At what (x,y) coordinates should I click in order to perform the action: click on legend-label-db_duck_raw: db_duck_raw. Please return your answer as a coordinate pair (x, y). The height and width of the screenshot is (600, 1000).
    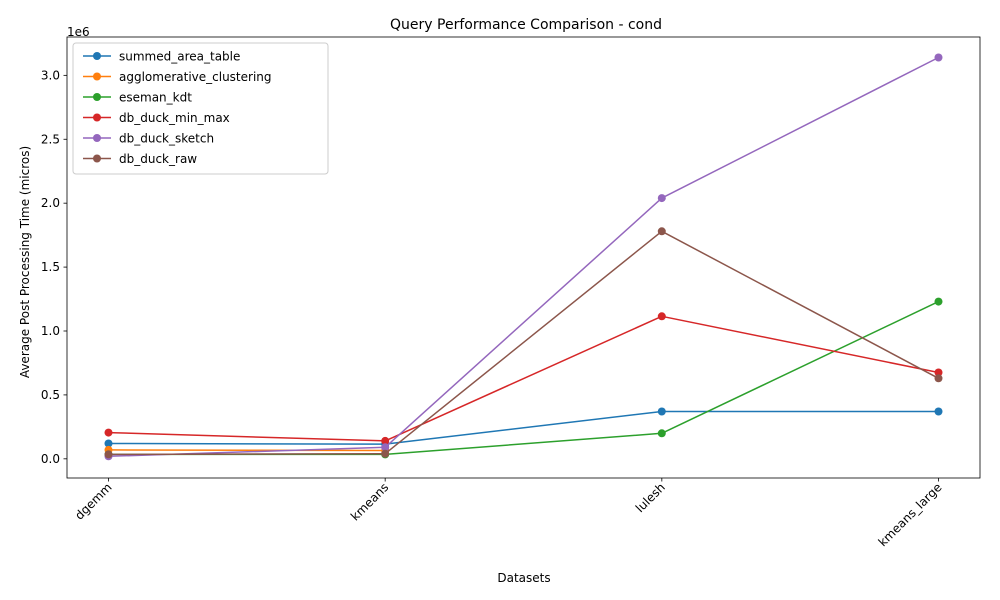
    Looking at the image, I should click on (158, 159).